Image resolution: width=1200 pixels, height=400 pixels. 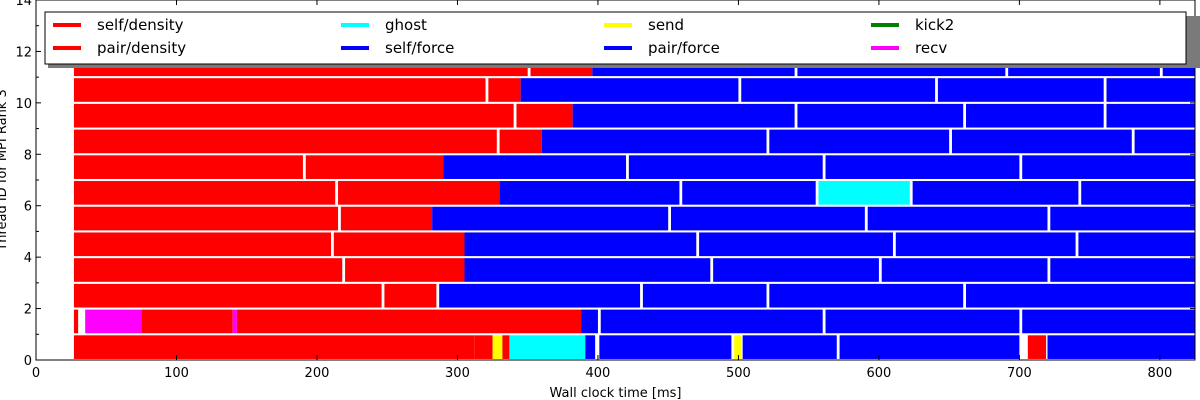 I want to click on y-tick-label: 6, so click(x=28, y=207).